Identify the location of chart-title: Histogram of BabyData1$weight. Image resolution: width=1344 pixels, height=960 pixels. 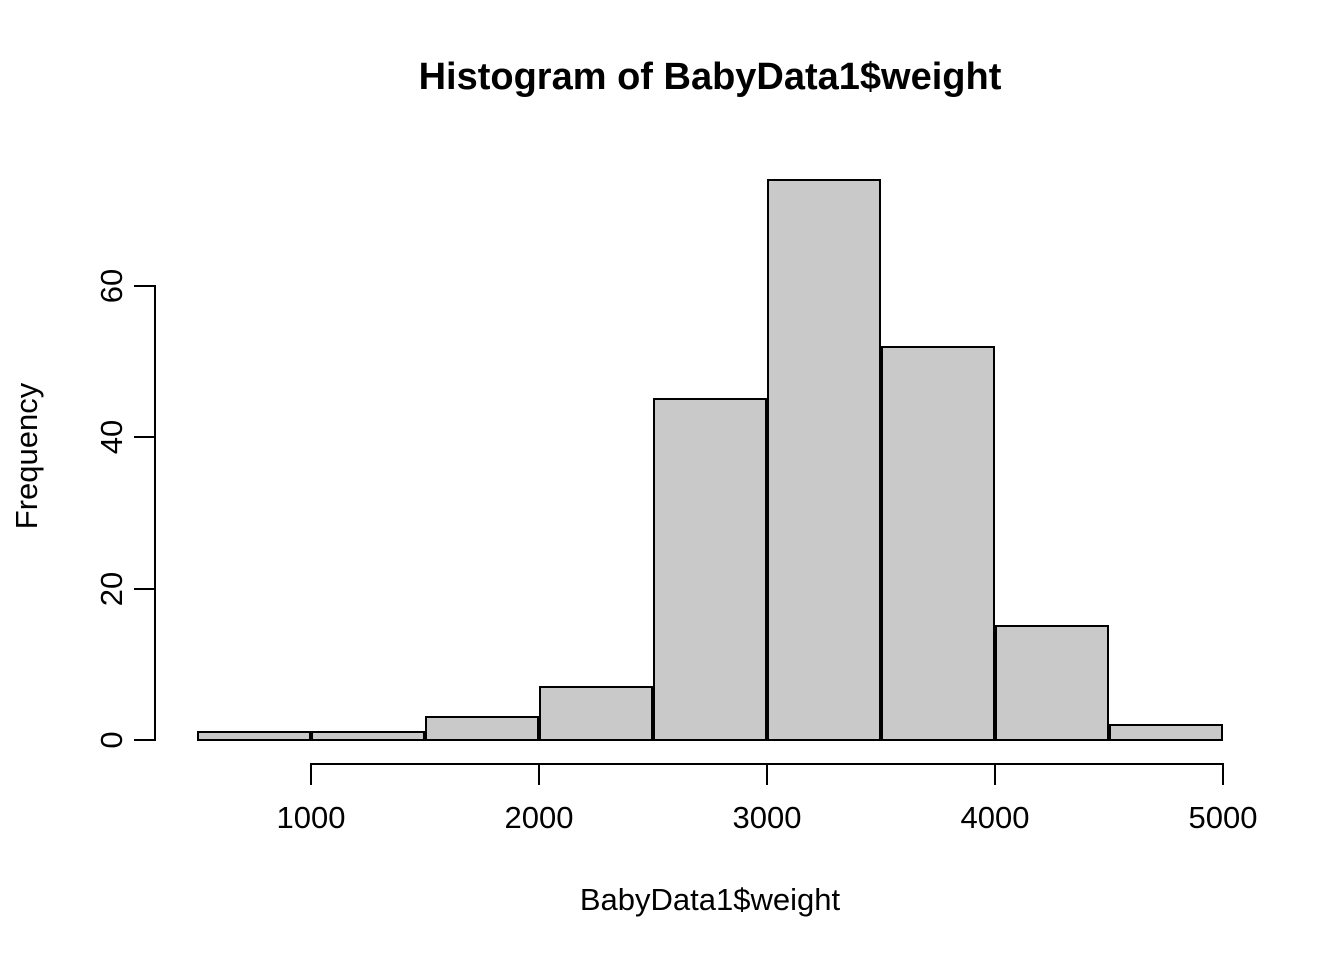
(710, 77).